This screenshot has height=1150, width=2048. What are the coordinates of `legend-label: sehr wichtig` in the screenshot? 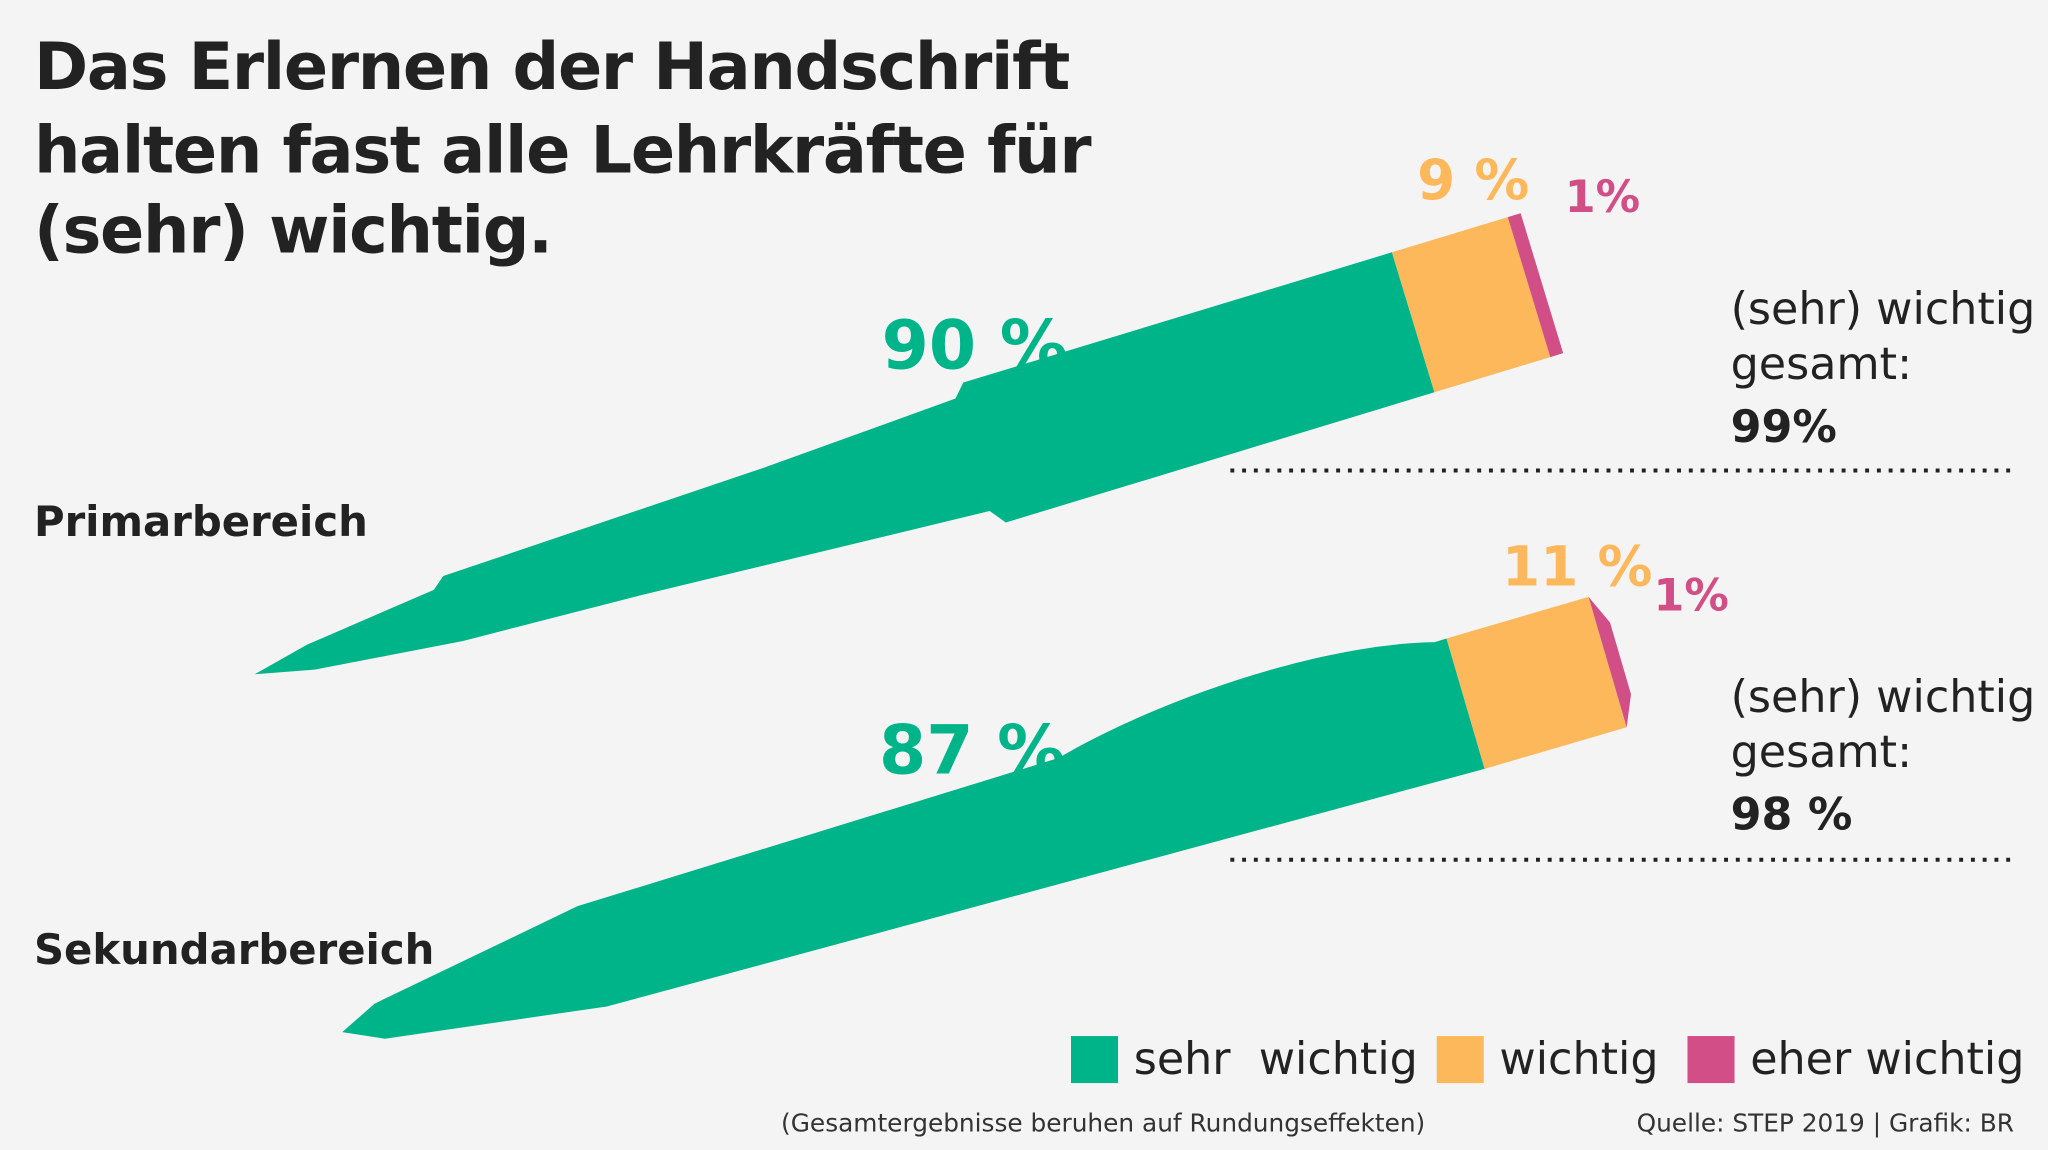 It's located at (1276, 1059).